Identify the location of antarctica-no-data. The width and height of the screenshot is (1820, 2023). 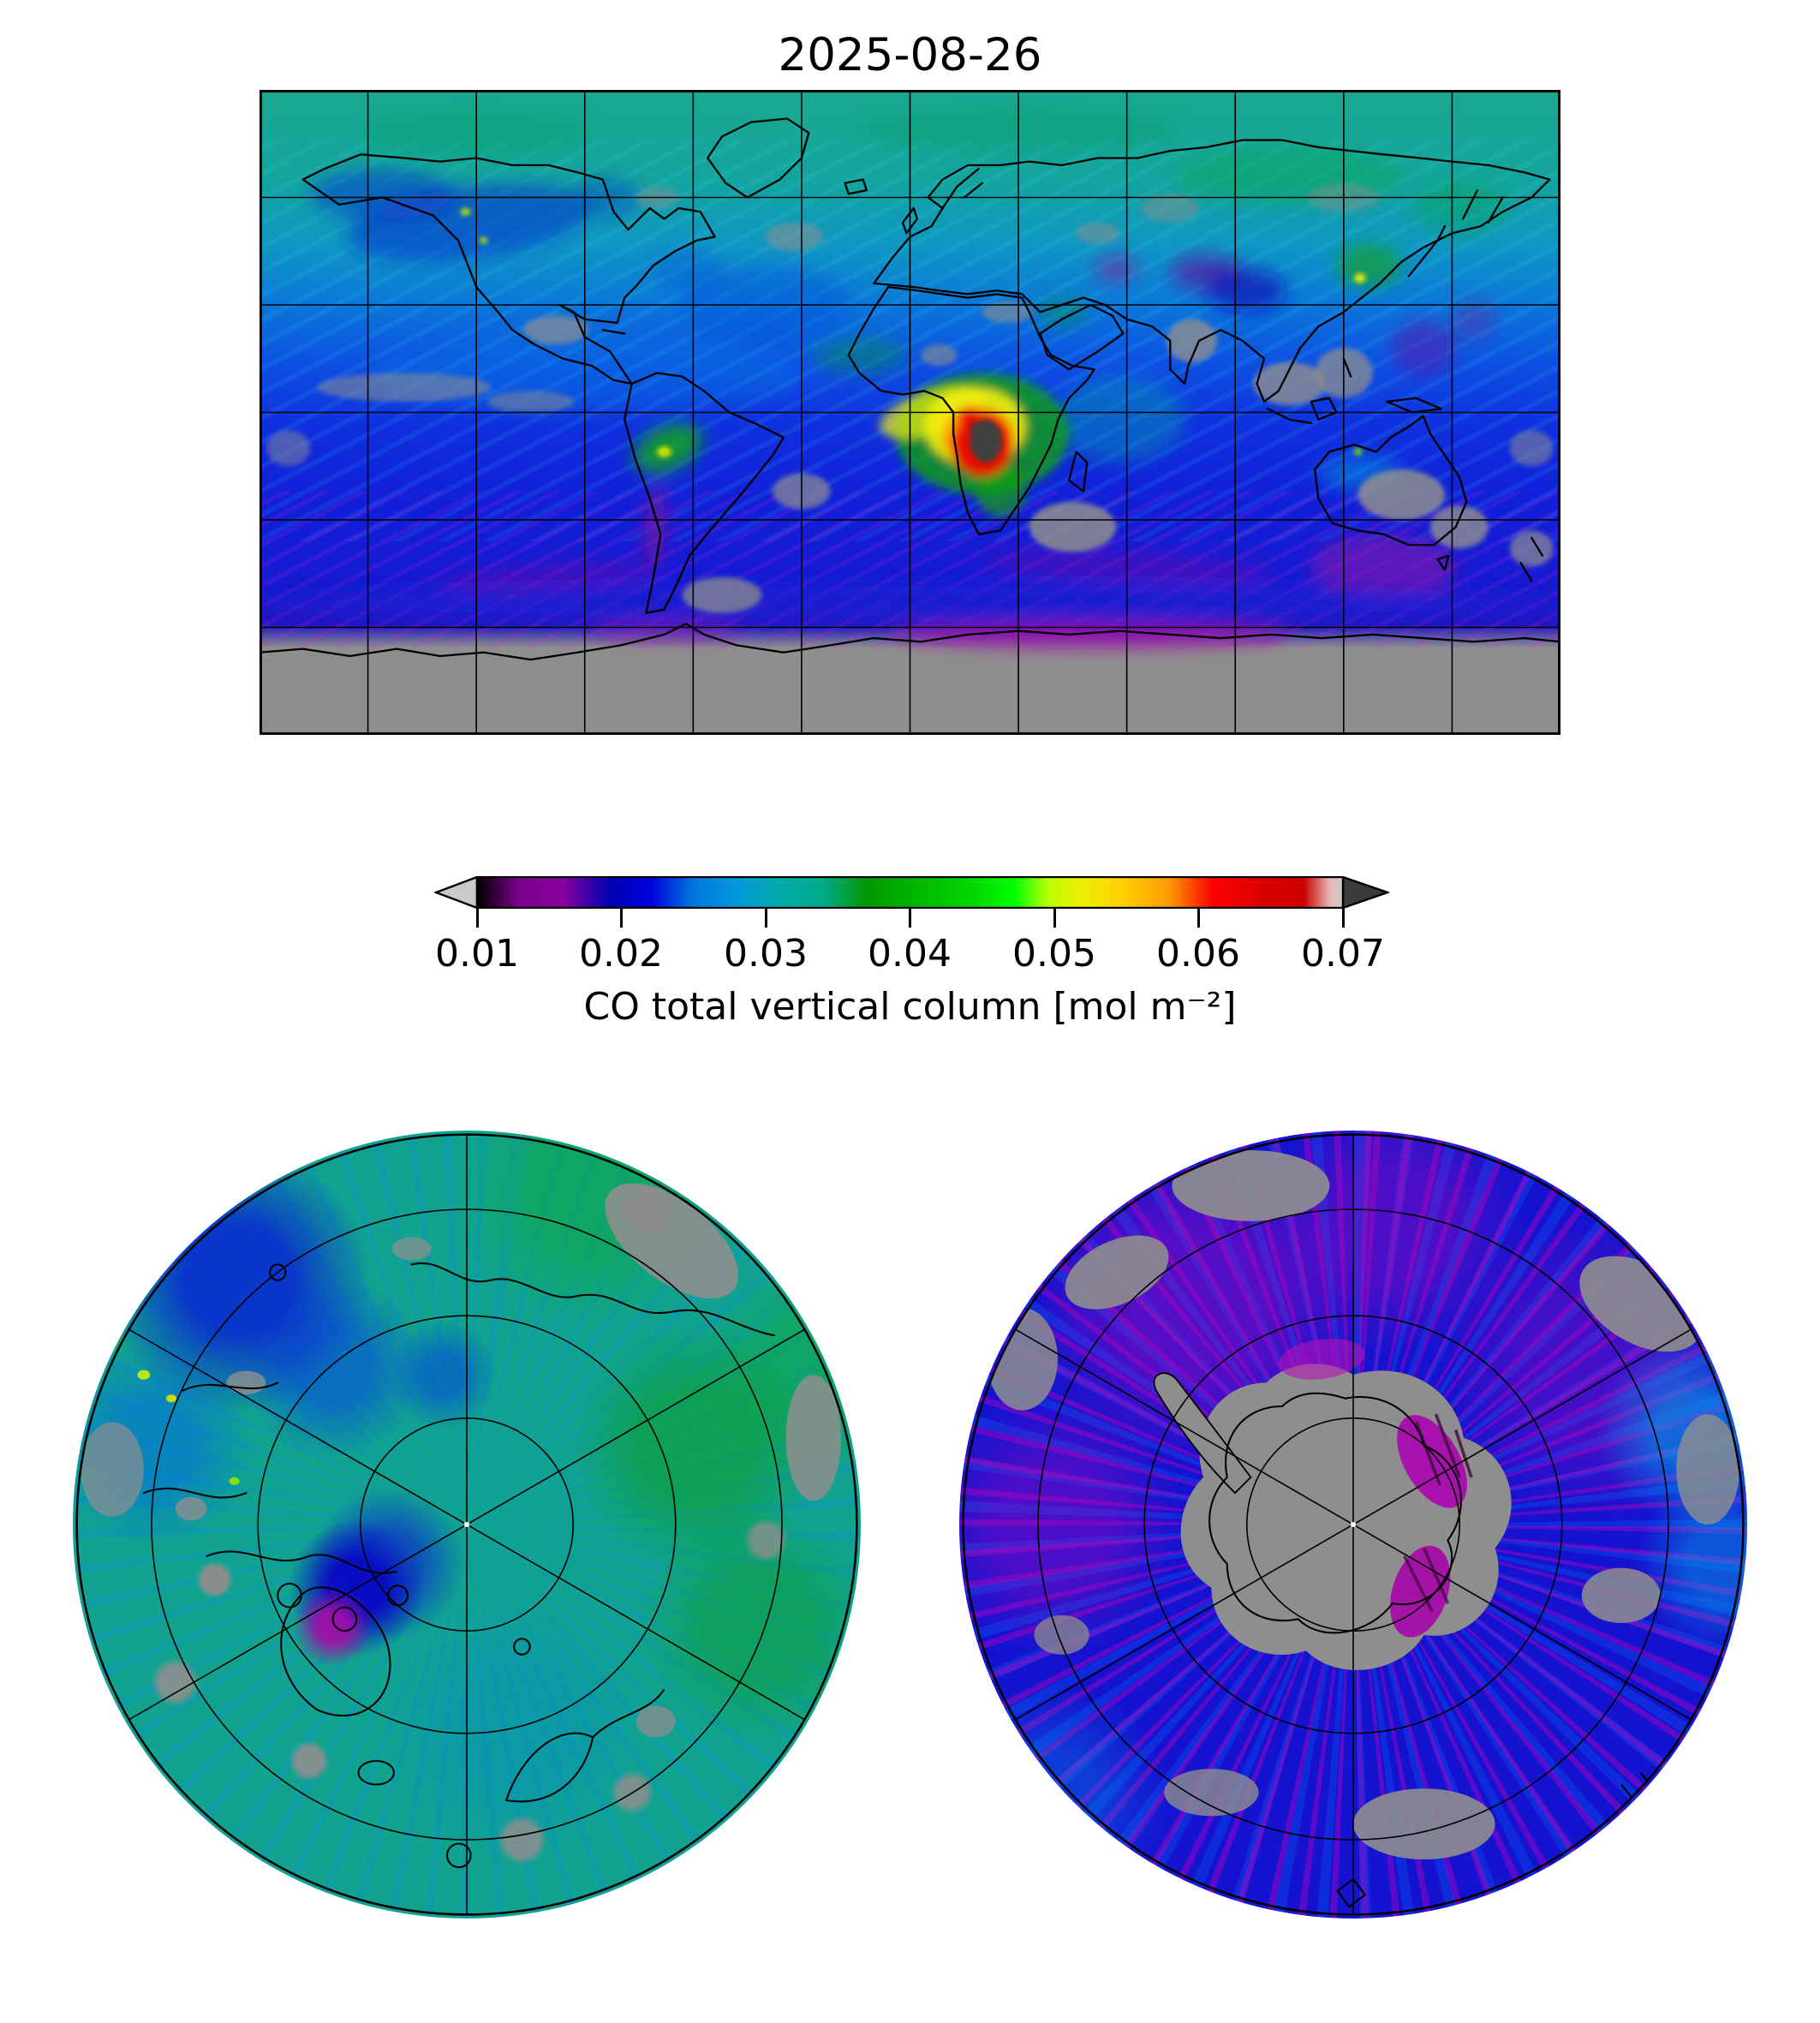
(1346, 1517).